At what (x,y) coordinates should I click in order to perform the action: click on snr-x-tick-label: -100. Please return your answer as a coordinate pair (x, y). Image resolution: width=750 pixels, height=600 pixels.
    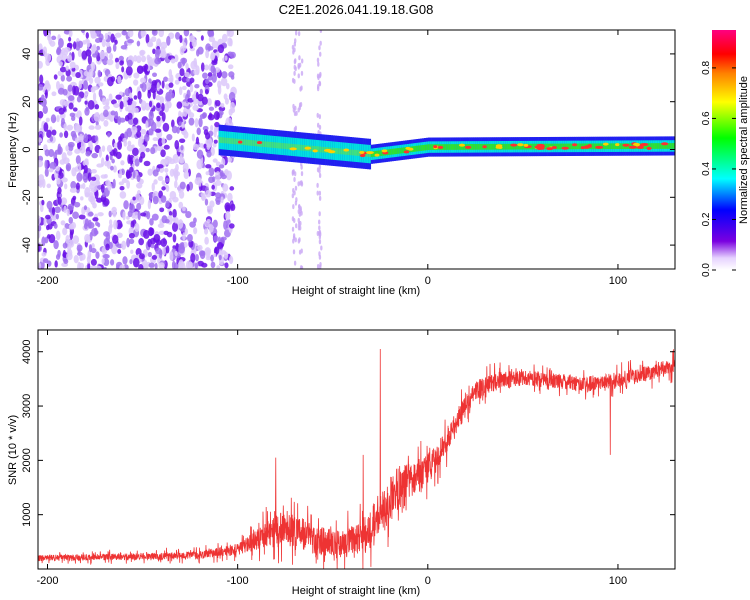
    Looking at the image, I should click on (238, 581).